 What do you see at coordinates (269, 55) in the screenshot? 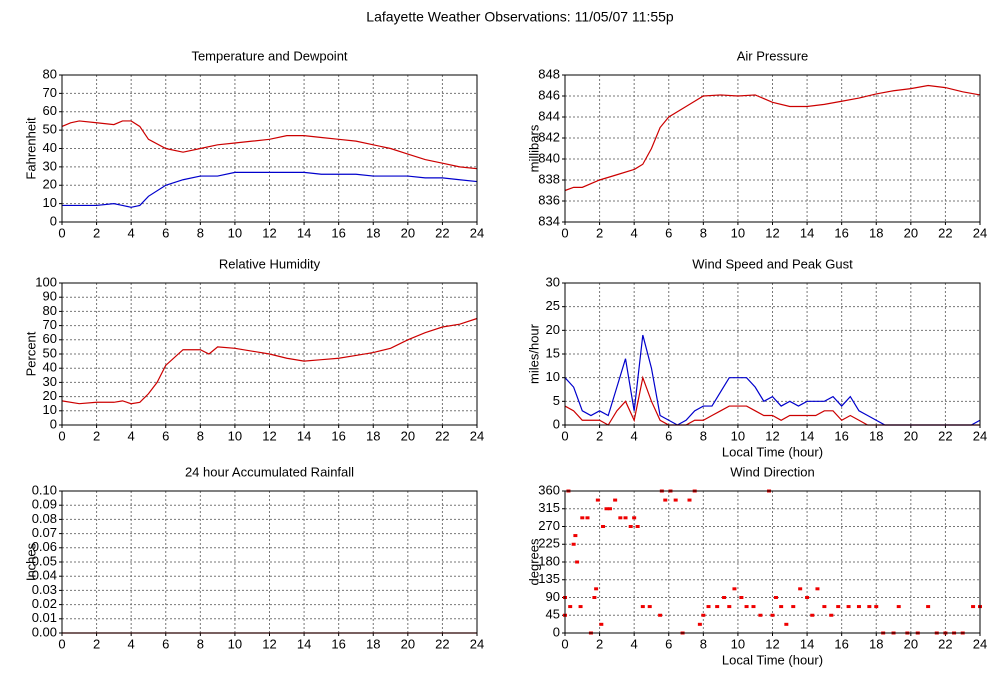
I see `chart-title: Temperature and Dewpoint` at bounding box center [269, 55].